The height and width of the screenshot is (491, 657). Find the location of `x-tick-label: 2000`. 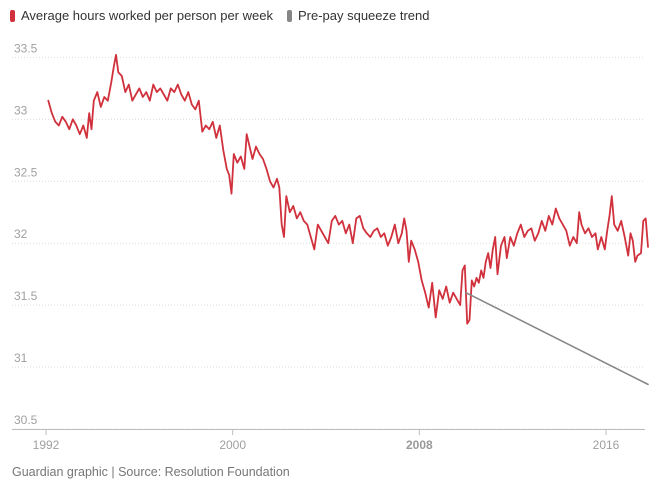

x-tick-label: 2000 is located at coordinates (232, 445).